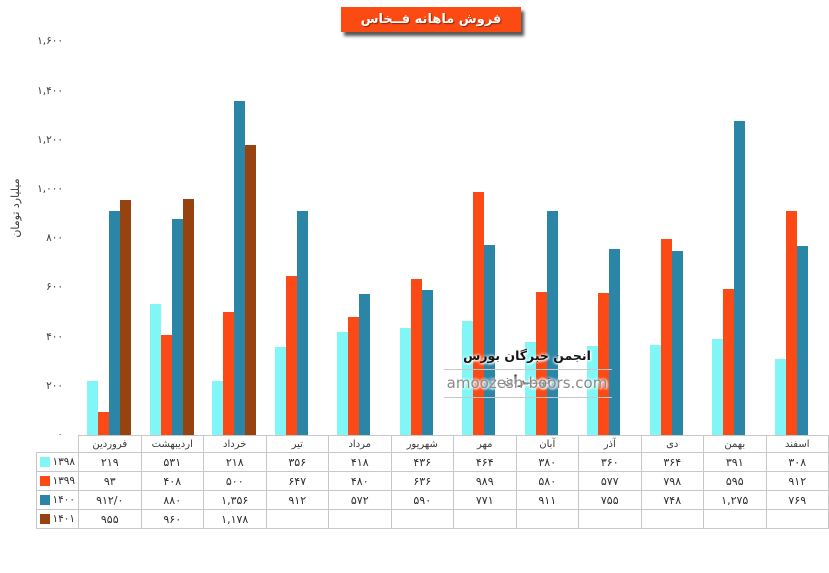 This screenshot has width=829, height=573. What do you see at coordinates (528, 397) in the screenshot?
I see `watermark-divider-bottom` at bounding box center [528, 397].